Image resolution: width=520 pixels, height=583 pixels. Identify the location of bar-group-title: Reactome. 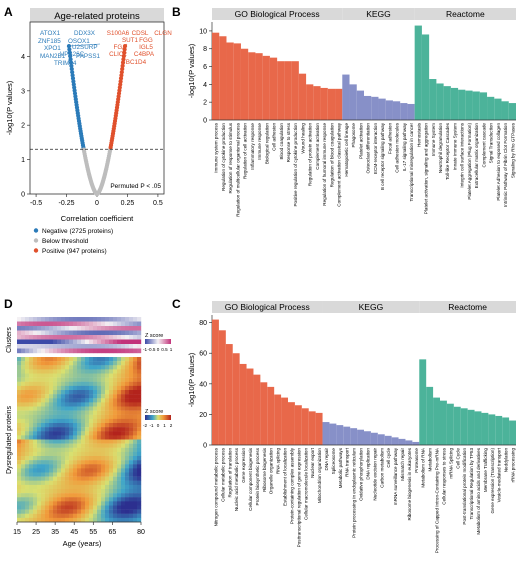
(467, 307).